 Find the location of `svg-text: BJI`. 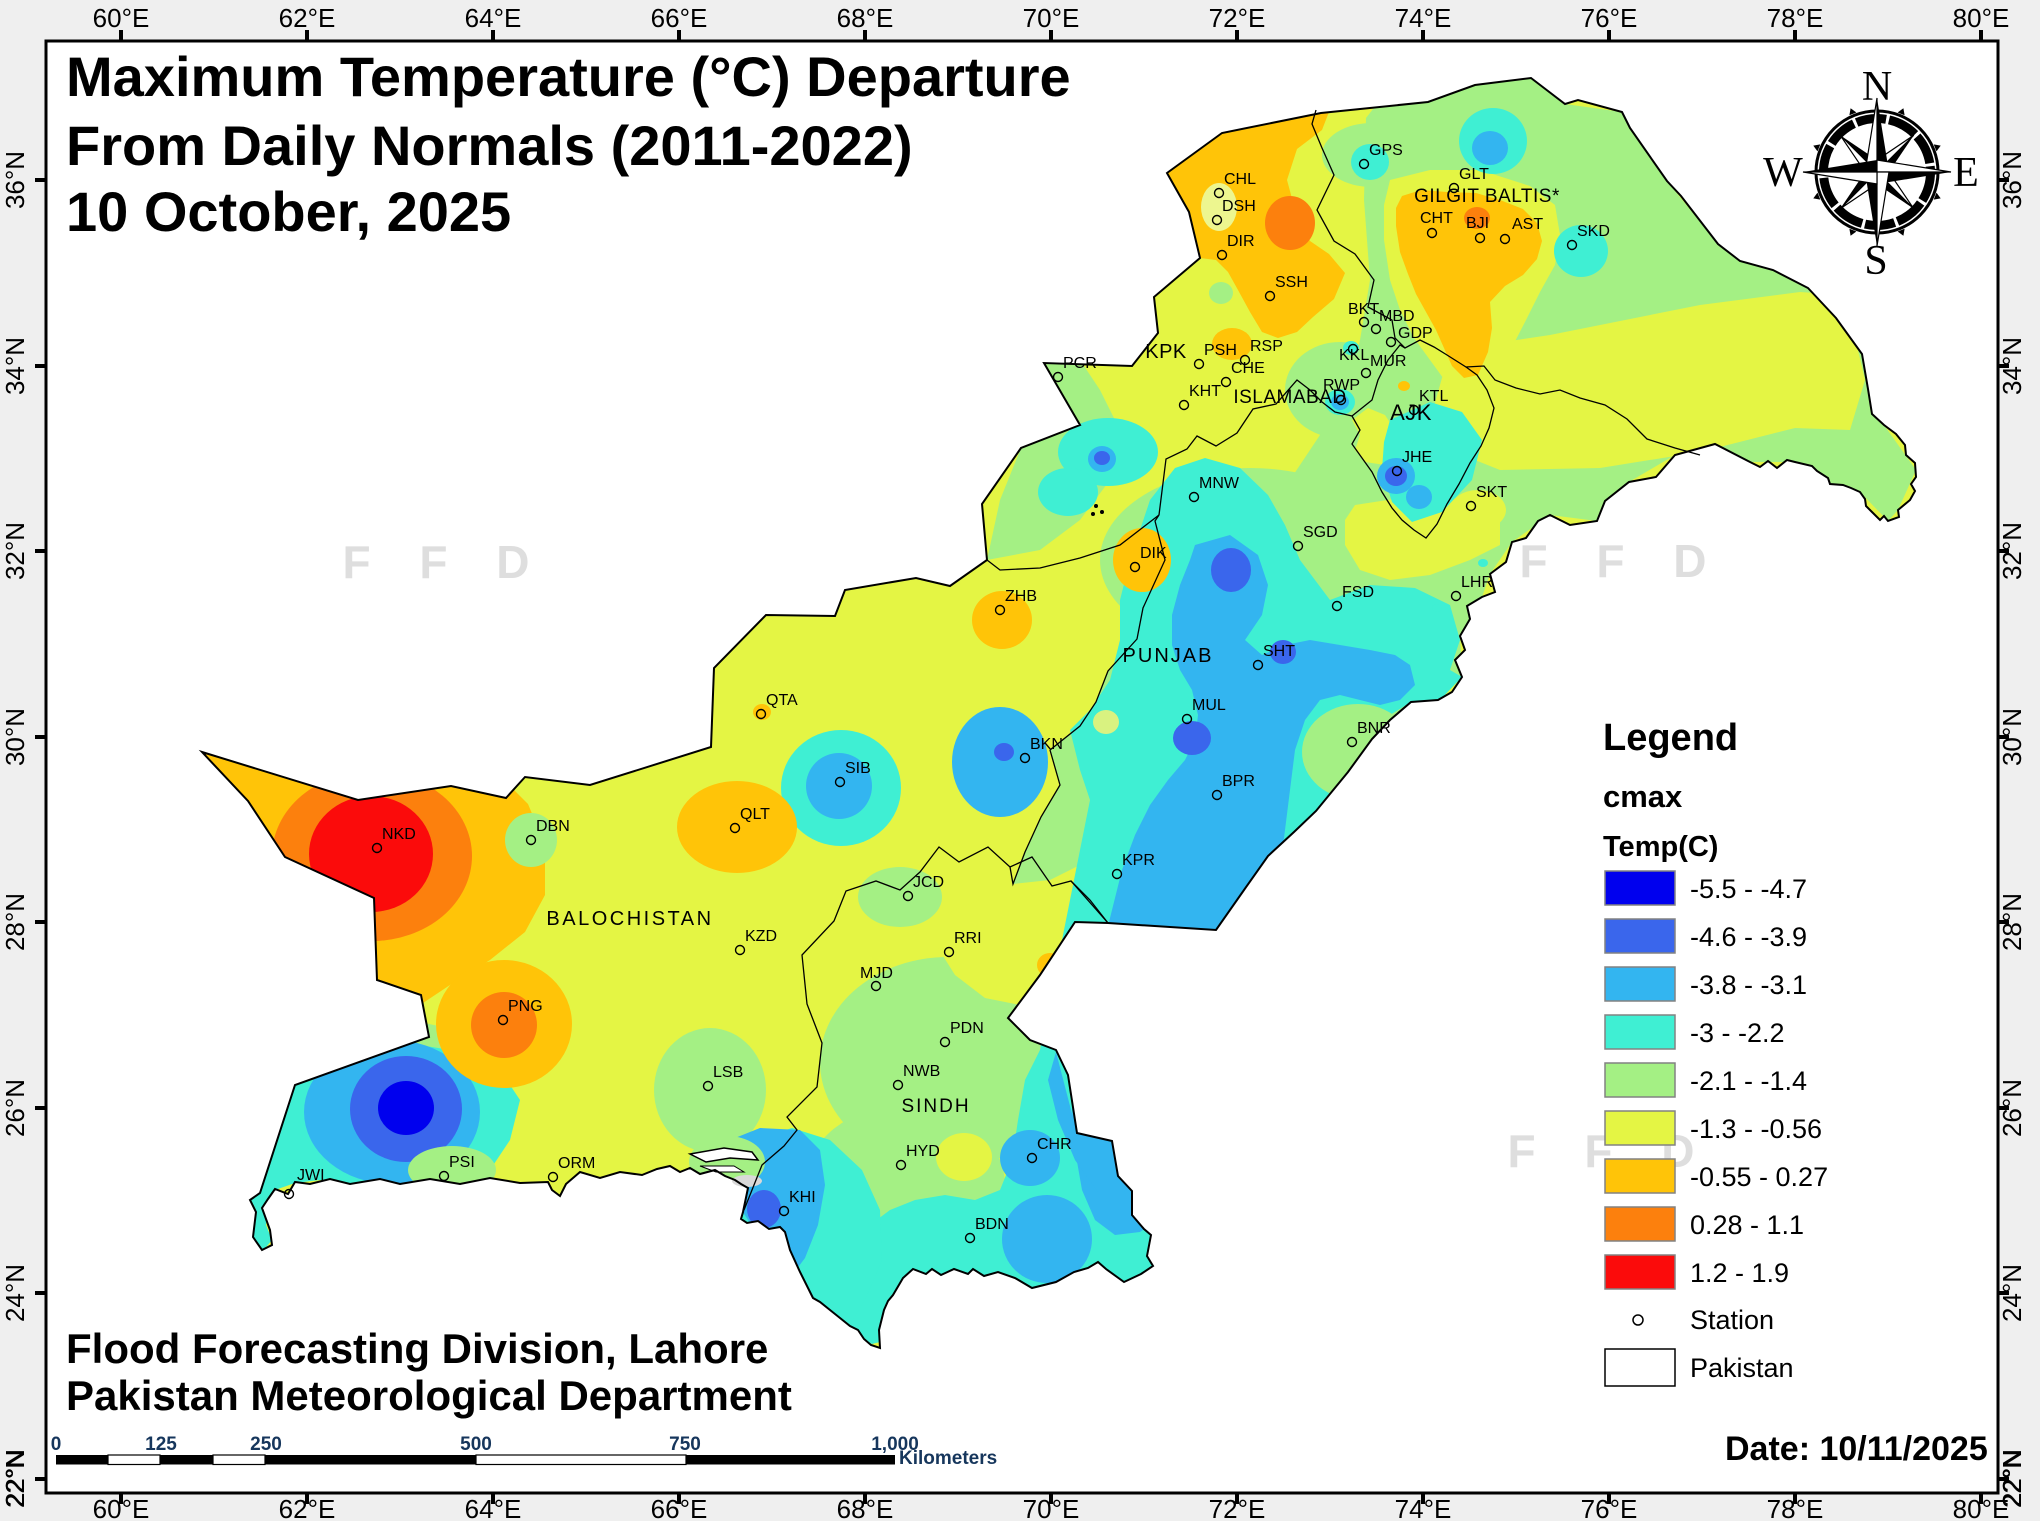

svg-text: BJI is located at coordinates (1477, 223).